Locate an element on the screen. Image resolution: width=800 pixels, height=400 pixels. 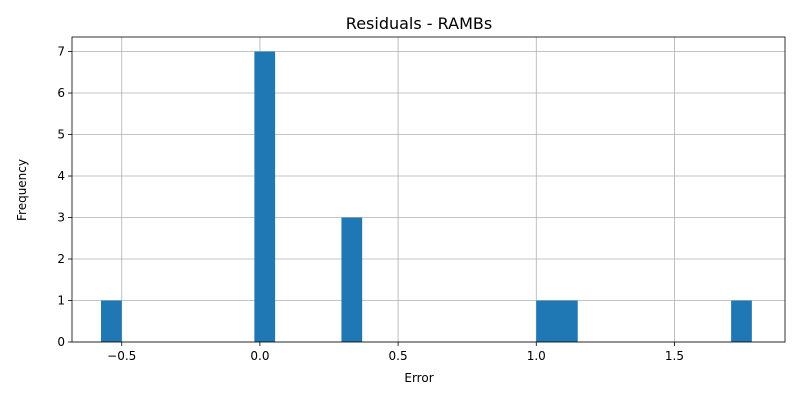
x-tick-label: 1.5 is located at coordinates (674, 356).